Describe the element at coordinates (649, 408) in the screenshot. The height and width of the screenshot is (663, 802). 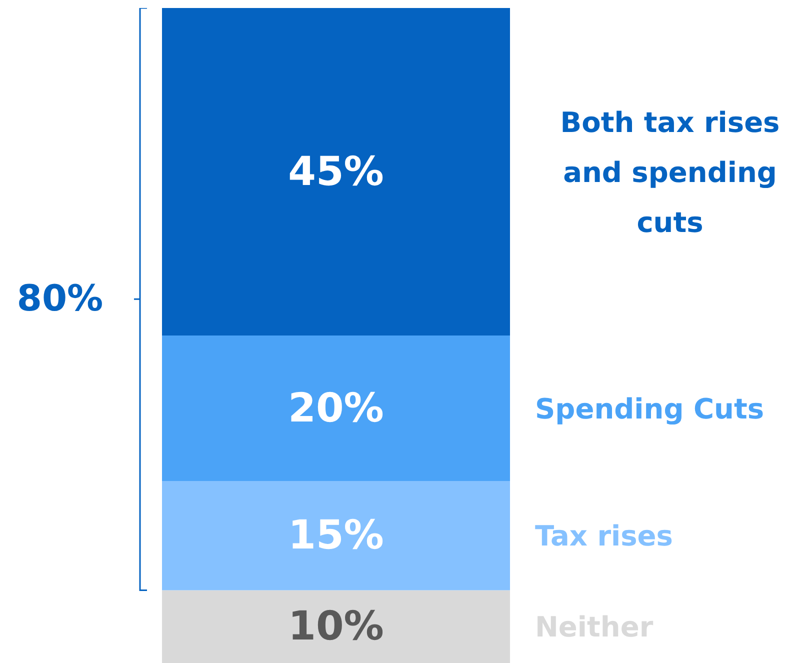
I see `series-label: Spending Cuts` at that location.